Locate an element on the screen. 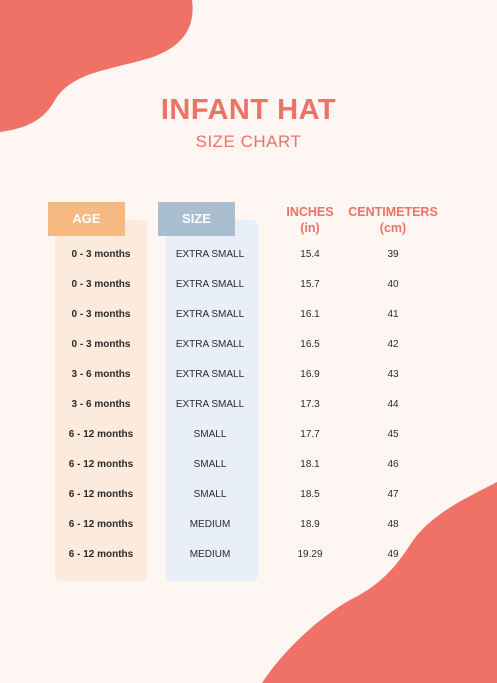  centimeters-cell: 44 is located at coordinates (393, 404).